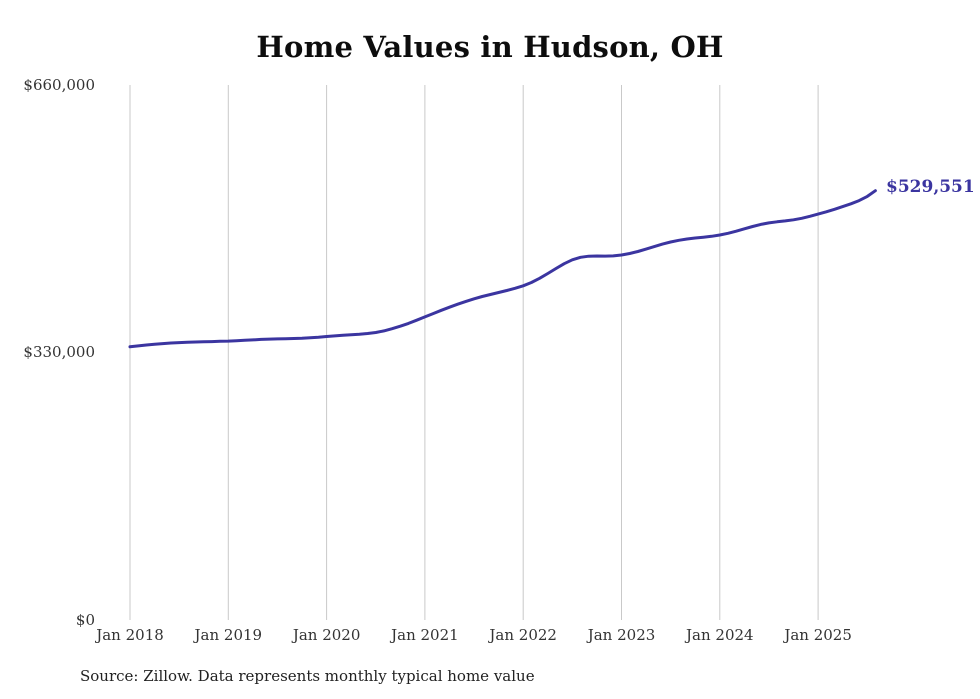  What do you see at coordinates (490, 47) in the screenshot?
I see `chart-title: Home Values in Hudson, OH` at bounding box center [490, 47].